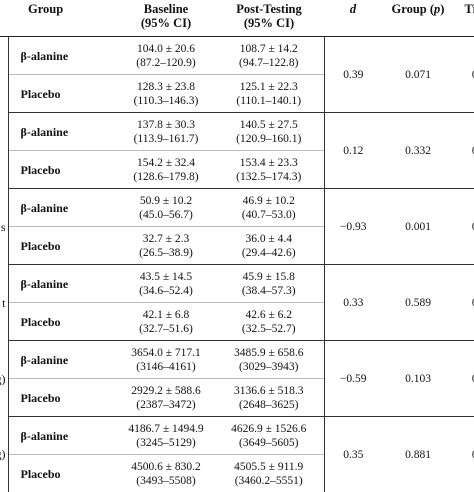  I want to click on post-mean: 125.1 ± 22.3, so click(269, 87).